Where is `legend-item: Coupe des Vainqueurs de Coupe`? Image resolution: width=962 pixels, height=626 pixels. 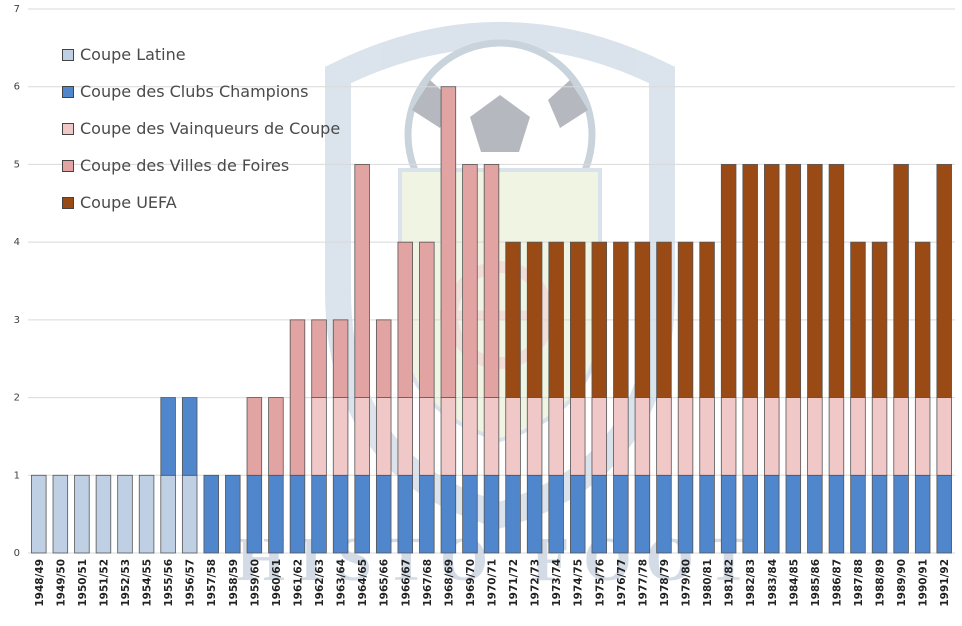 legend-item: Coupe des Vainqueurs de Coupe is located at coordinates (201, 128).